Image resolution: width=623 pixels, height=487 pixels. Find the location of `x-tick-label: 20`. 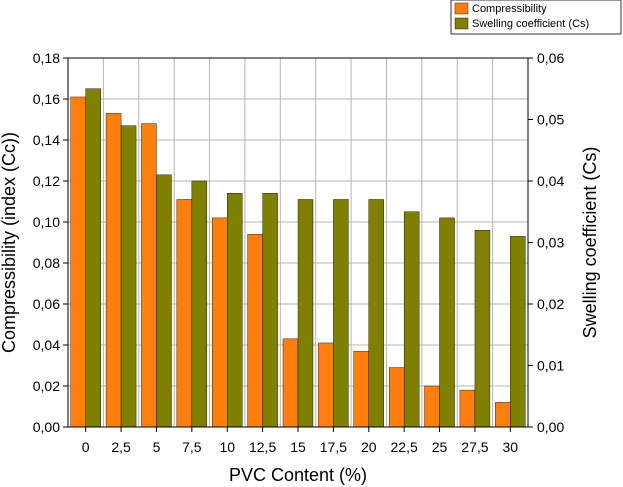

x-tick-label: 20 is located at coordinates (369, 447).